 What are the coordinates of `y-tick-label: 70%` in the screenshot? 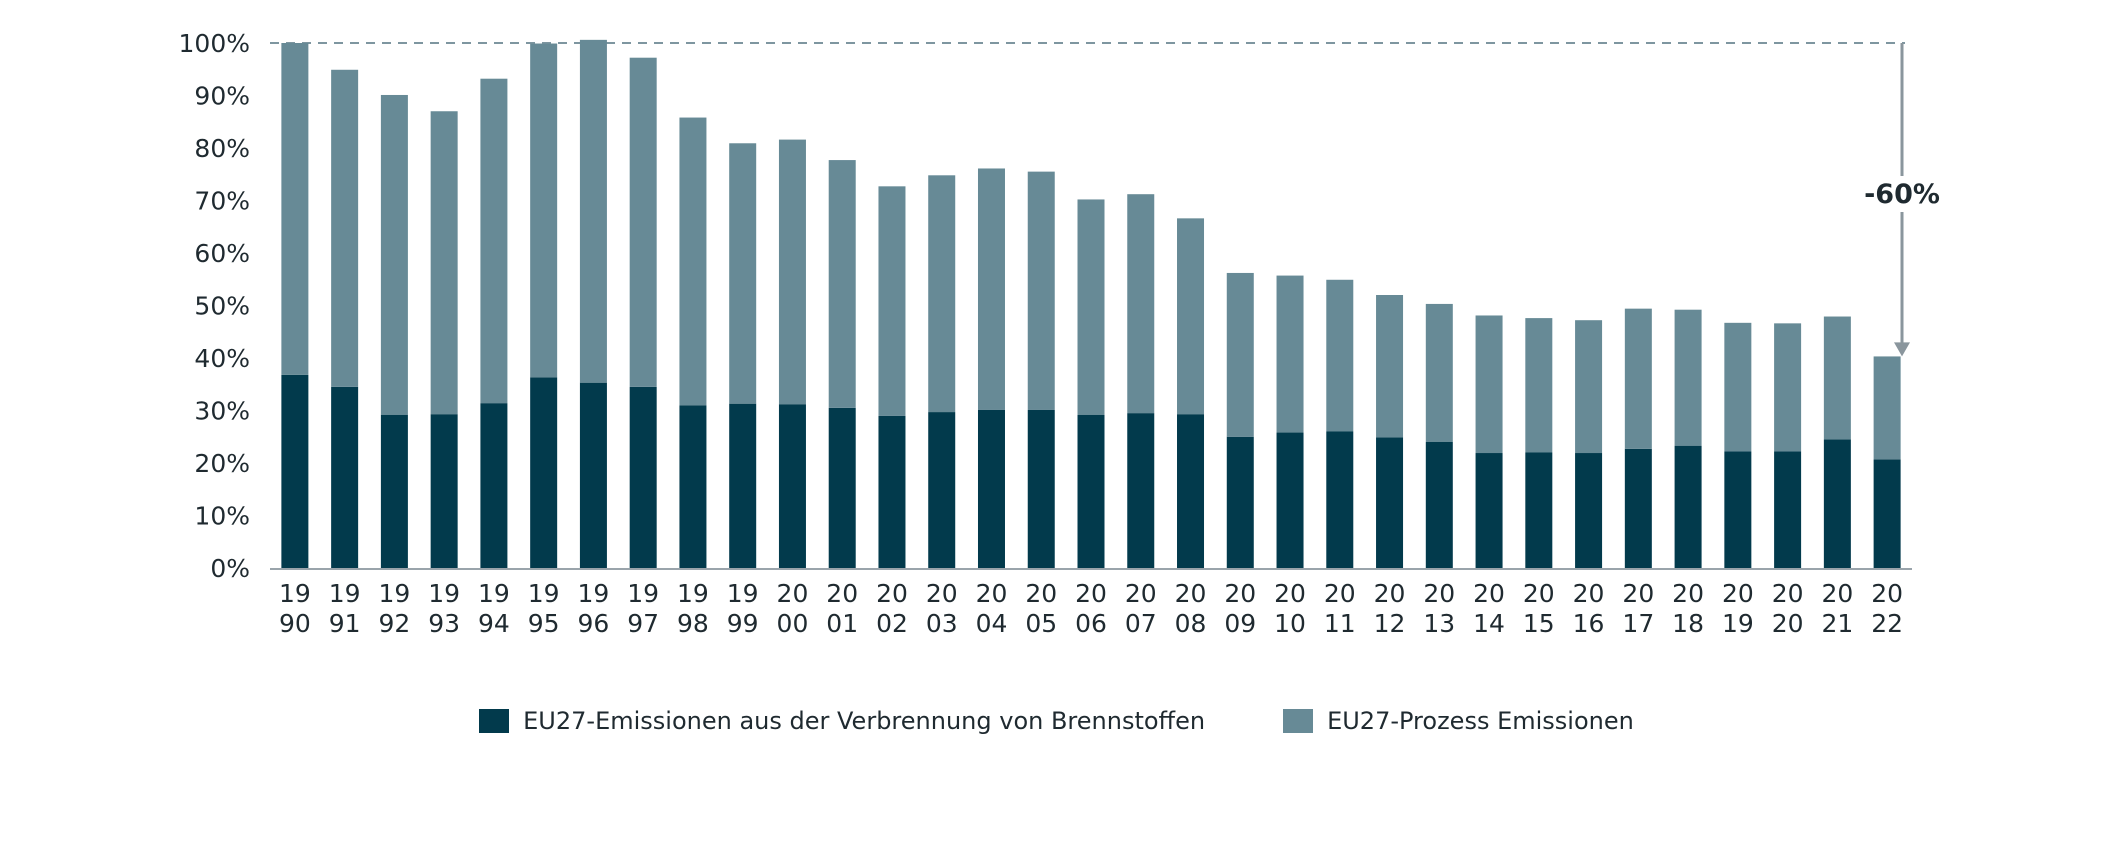 It's located at (222, 201).